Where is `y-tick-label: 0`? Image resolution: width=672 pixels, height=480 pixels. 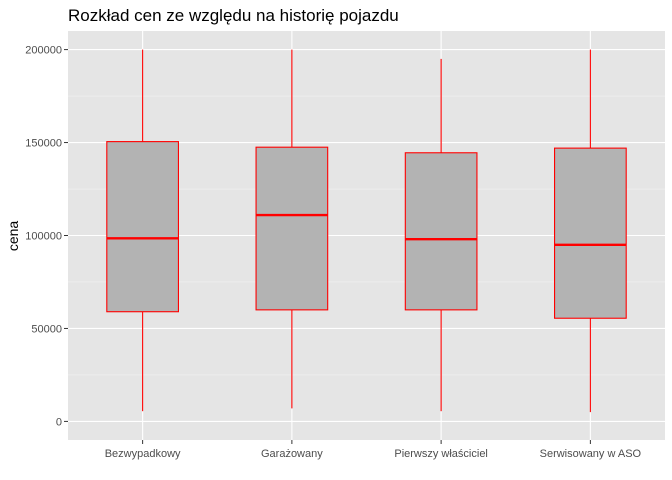 y-tick-label: 0 is located at coordinates (59, 422).